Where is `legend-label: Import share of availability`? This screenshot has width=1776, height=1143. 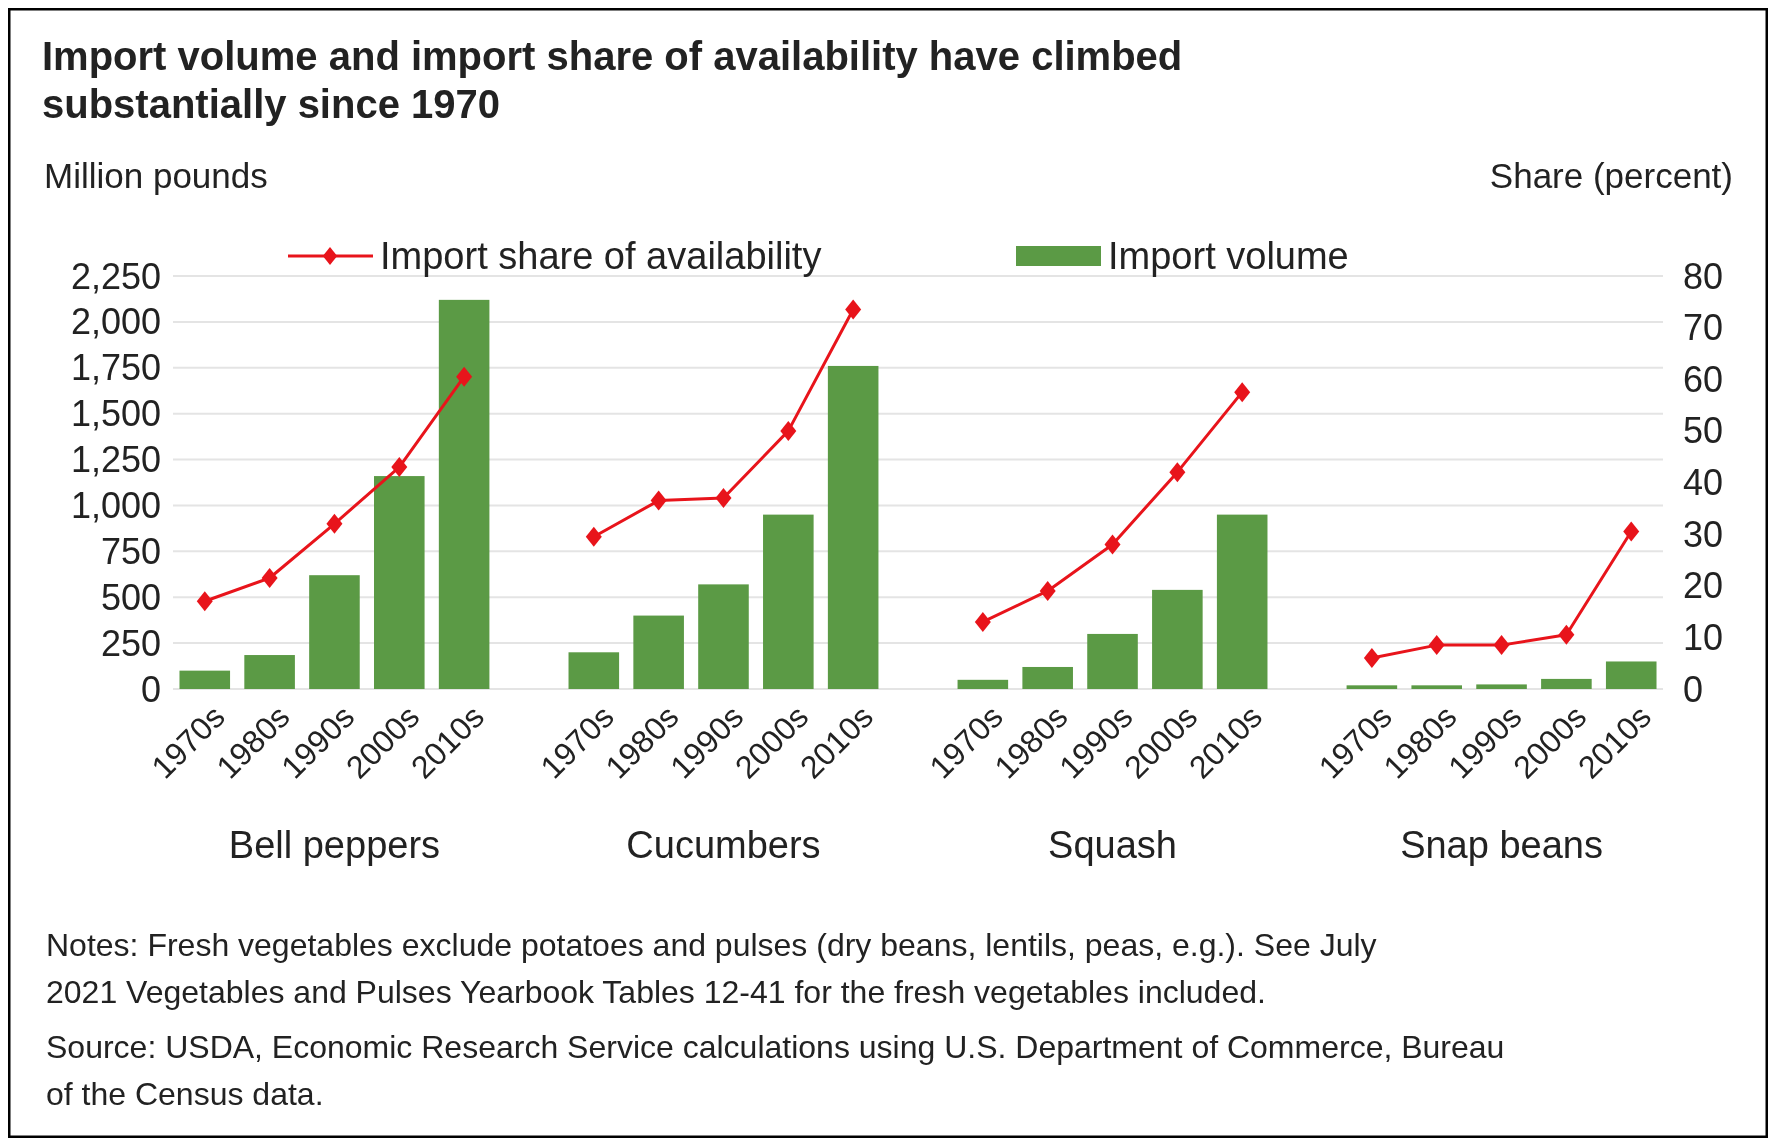 legend-label: Import share of availability is located at coordinates (601, 256).